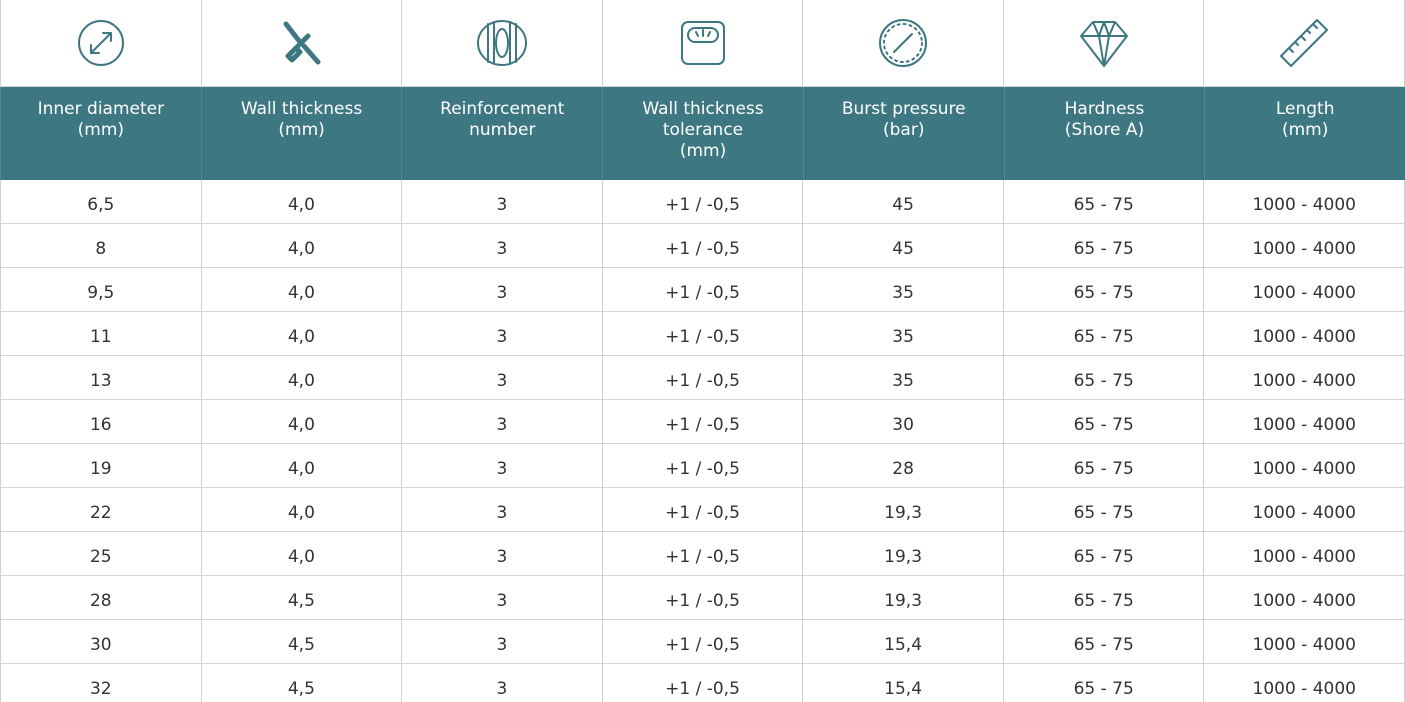 The width and height of the screenshot is (1405, 702). What do you see at coordinates (100, 421) in the screenshot?
I see `table-cell: 16` at bounding box center [100, 421].